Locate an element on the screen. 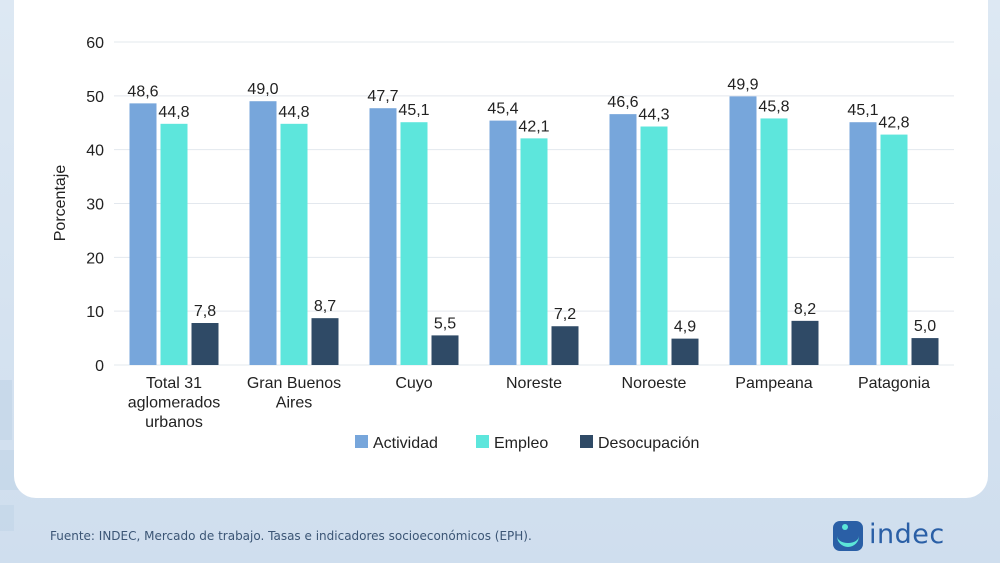 The image size is (1000, 563). data-label: 5,0 is located at coordinates (925, 326).